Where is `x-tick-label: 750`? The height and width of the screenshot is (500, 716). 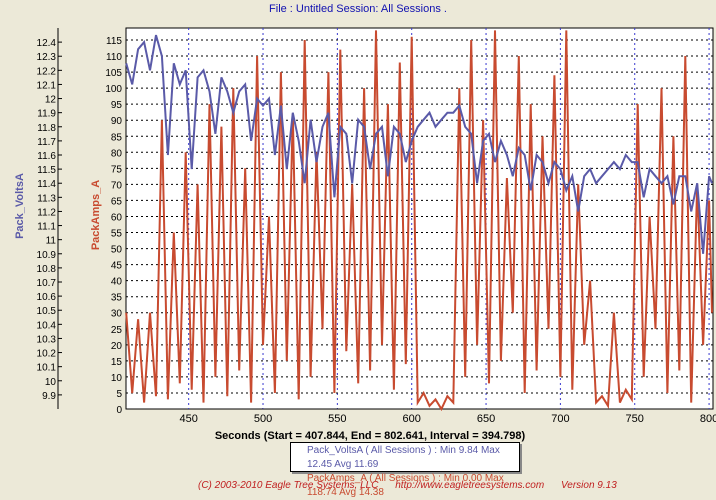 x-tick-label: 750 is located at coordinates (635, 419).